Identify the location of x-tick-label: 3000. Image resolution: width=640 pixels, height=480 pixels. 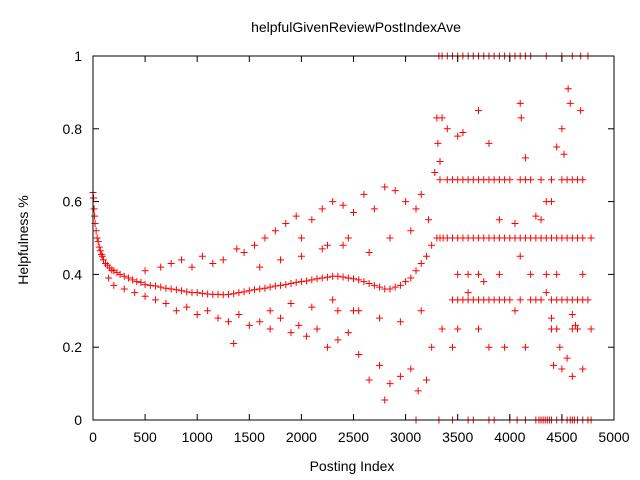
(405, 437).